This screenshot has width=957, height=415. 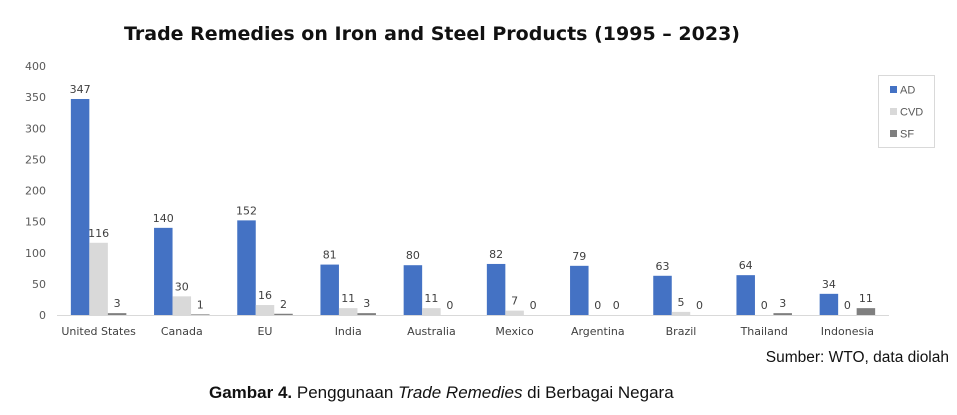 I want to click on y-tick-label: 400, so click(x=35, y=66).